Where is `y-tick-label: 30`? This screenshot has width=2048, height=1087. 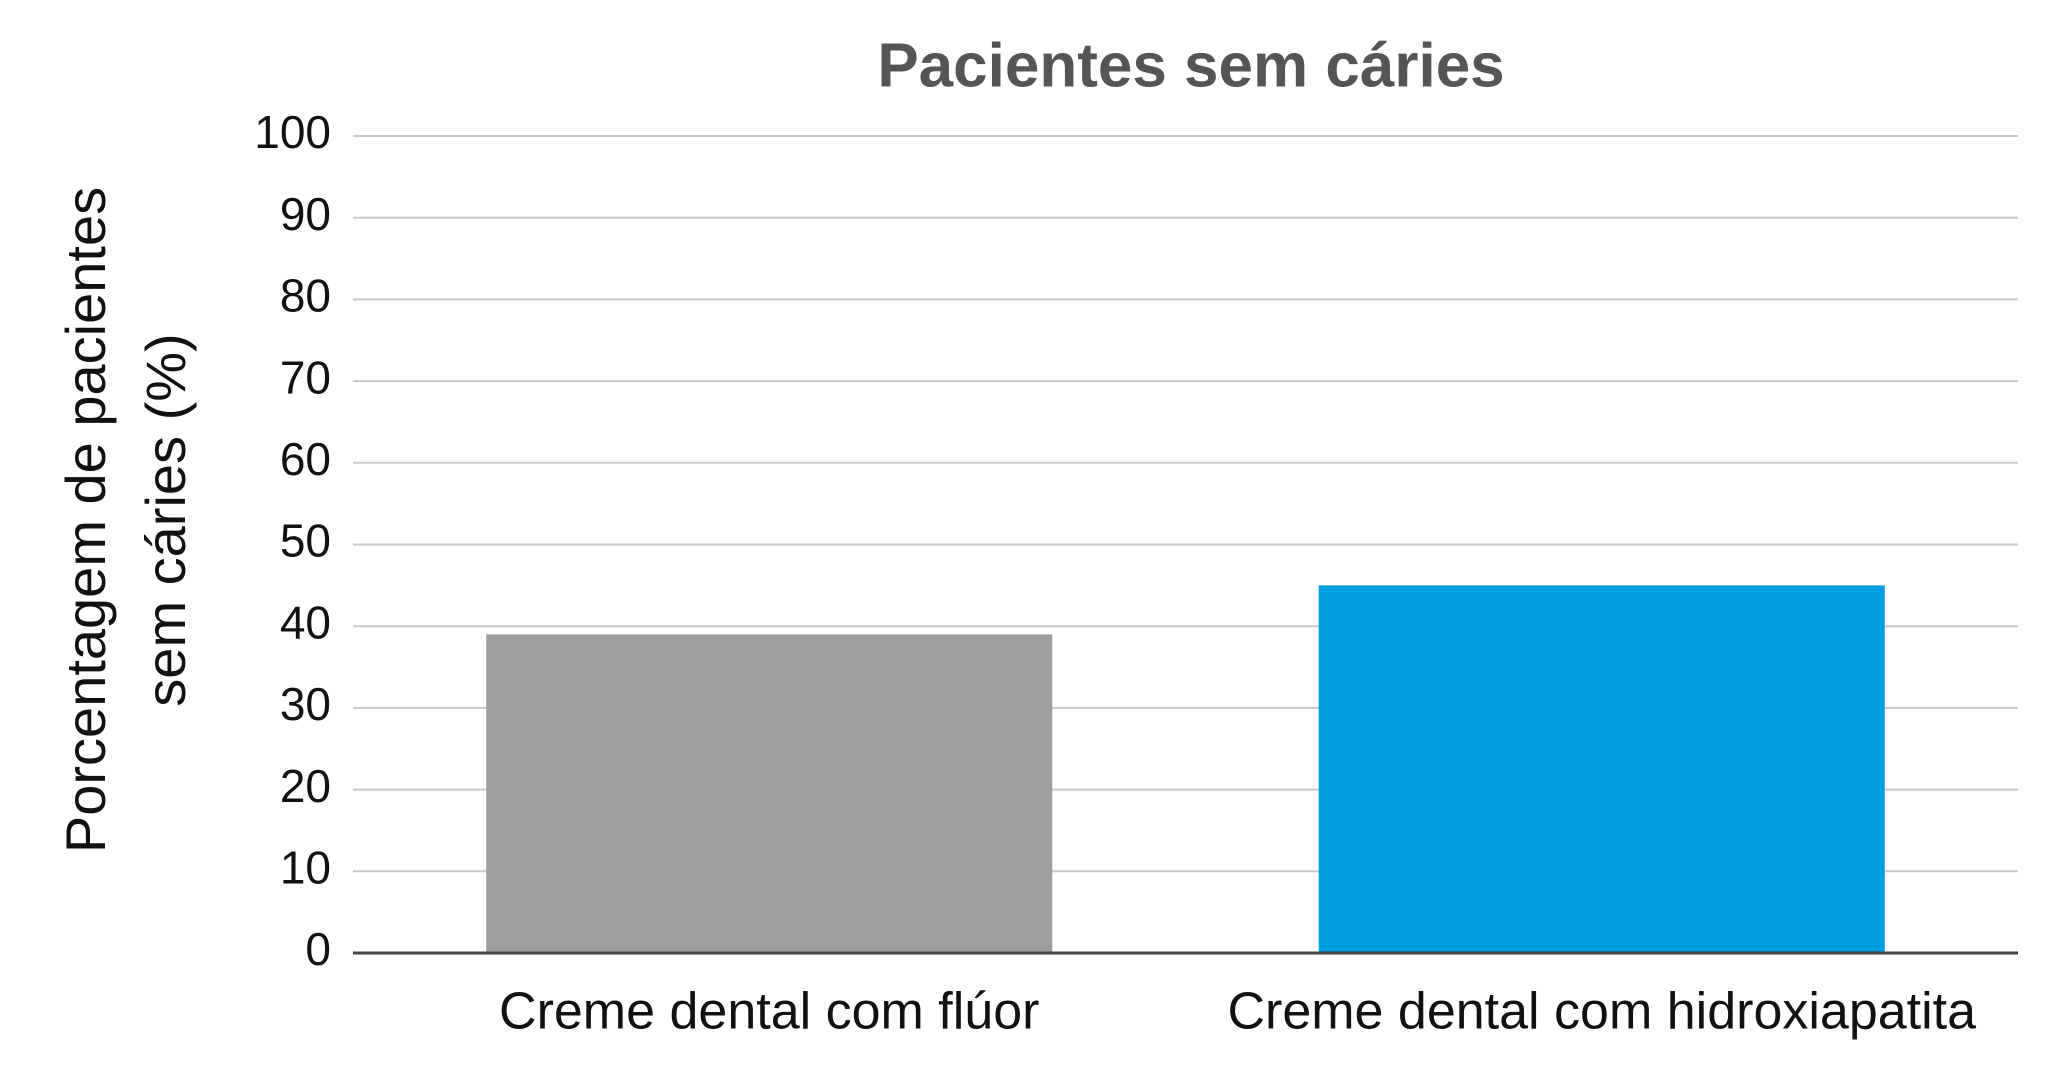
y-tick-label: 30 is located at coordinates (305, 704).